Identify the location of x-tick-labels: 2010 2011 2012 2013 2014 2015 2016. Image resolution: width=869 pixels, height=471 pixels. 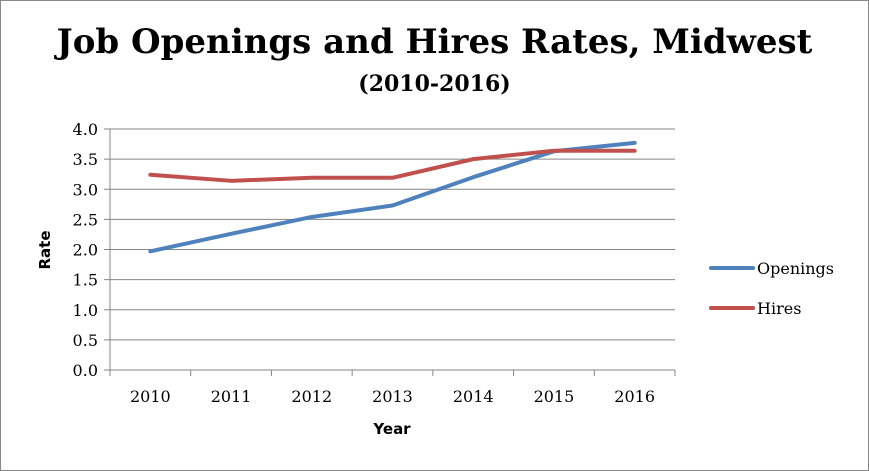
(392, 396).